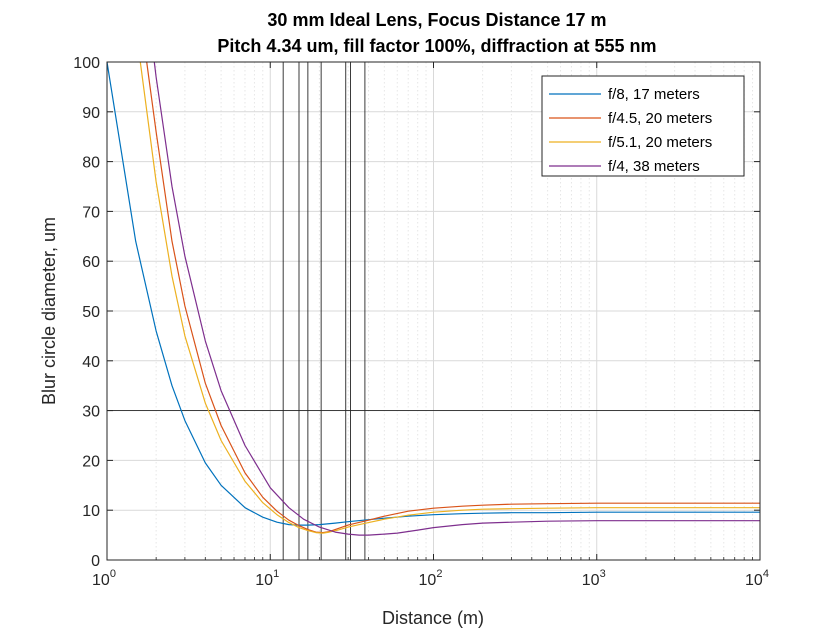 Image resolution: width=840 pixels, height=630 pixels. Describe the element at coordinates (433, 618) in the screenshot. I see `x-axis-label: Distance (m)` at that location.